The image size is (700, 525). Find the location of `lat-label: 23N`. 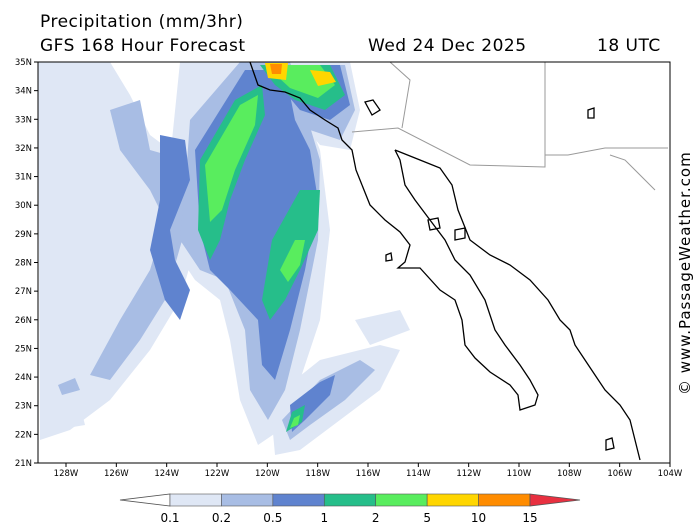

lat-label: 23N is located at coordinates (23, 407).